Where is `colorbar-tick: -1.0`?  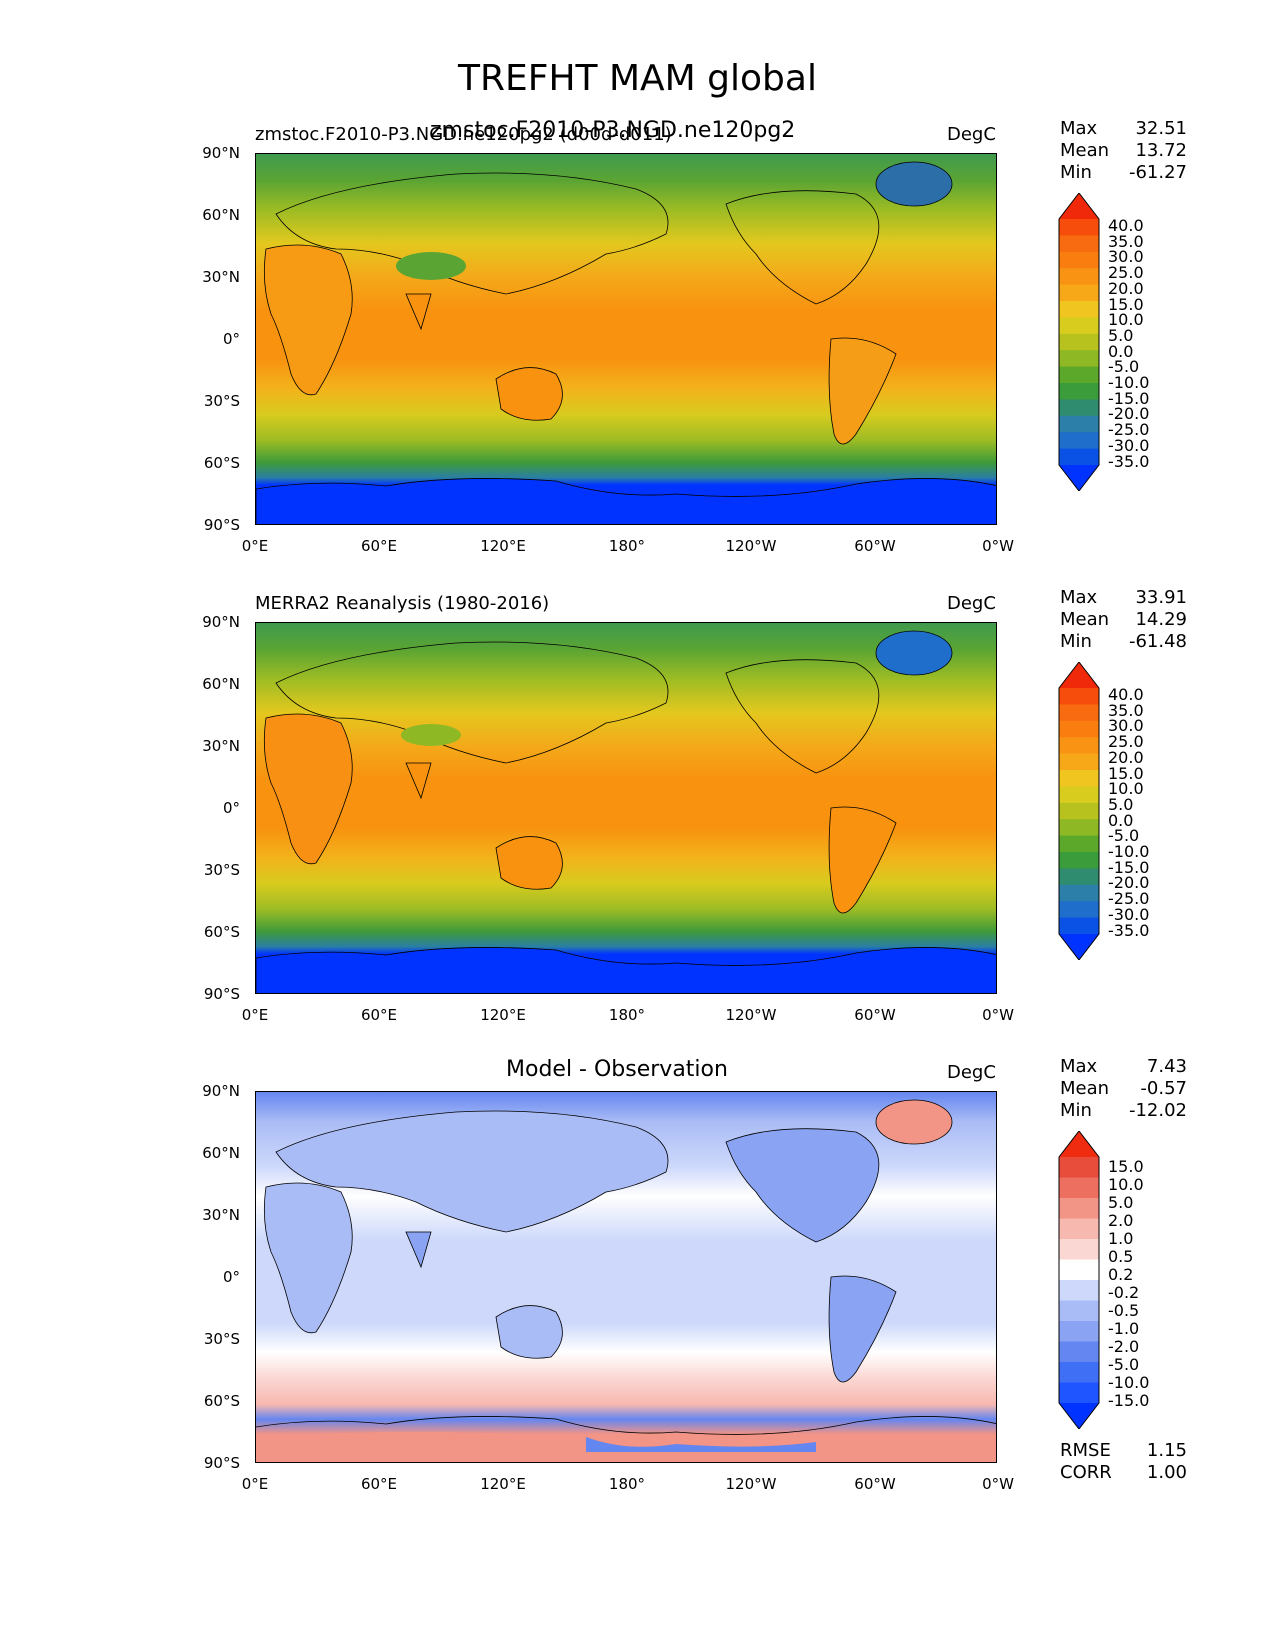
colorbar-tick: -1.0 is located at coordinates (1124, 1328).